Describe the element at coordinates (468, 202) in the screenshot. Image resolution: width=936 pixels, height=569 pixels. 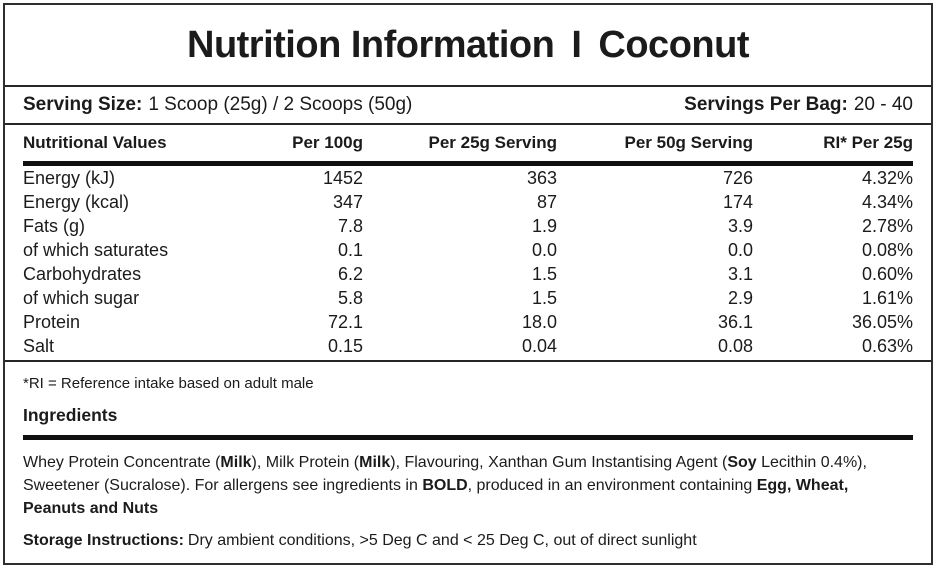
I see `table-row: Energy (kcal) 347 87 174 4.34%` at that location.